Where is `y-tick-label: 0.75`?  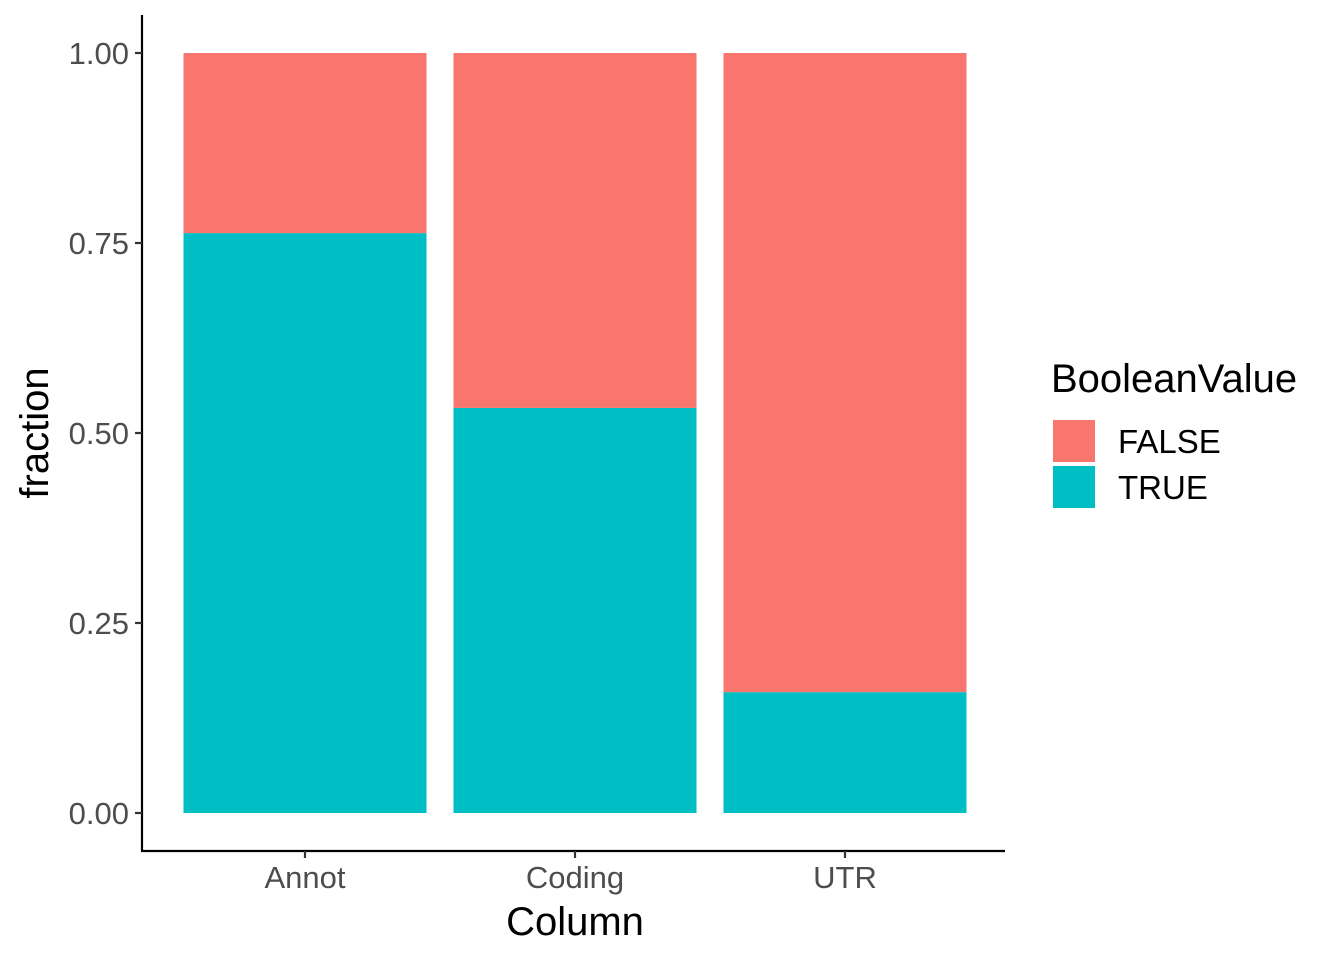 y-tick-label: 0.75 is located at coordinates (99, 243).